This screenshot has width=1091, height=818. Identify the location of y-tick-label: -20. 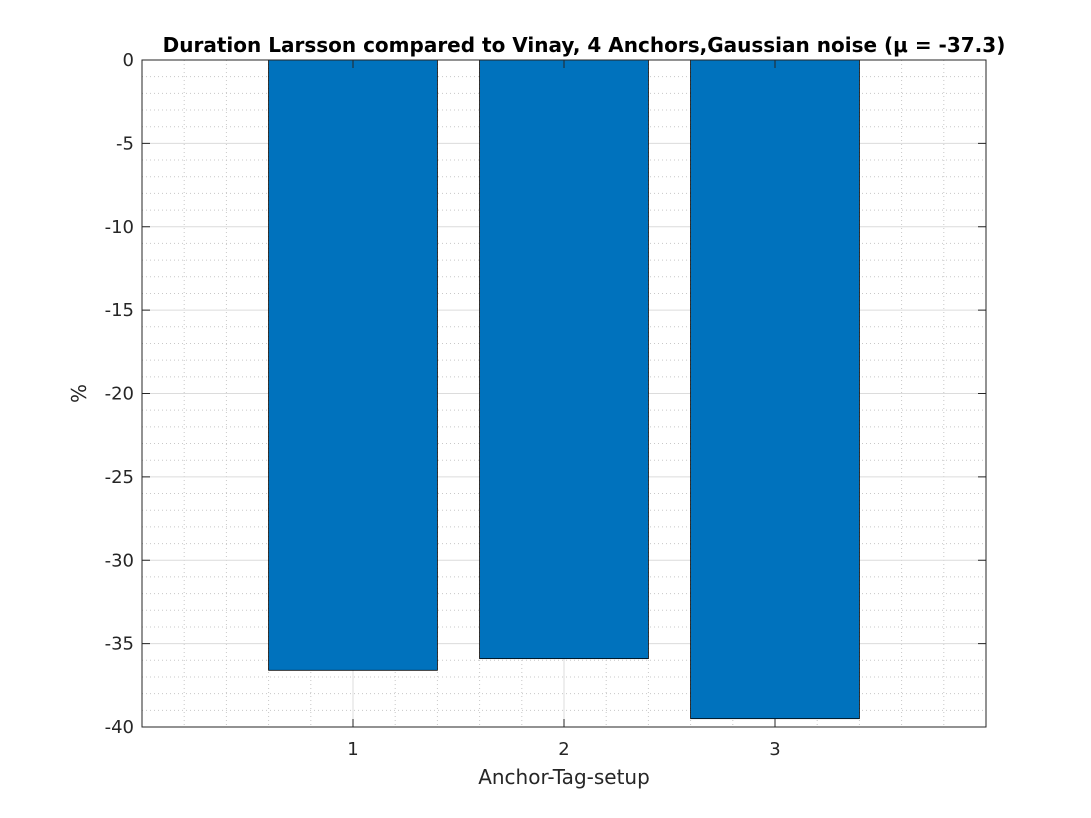
(119, 394).